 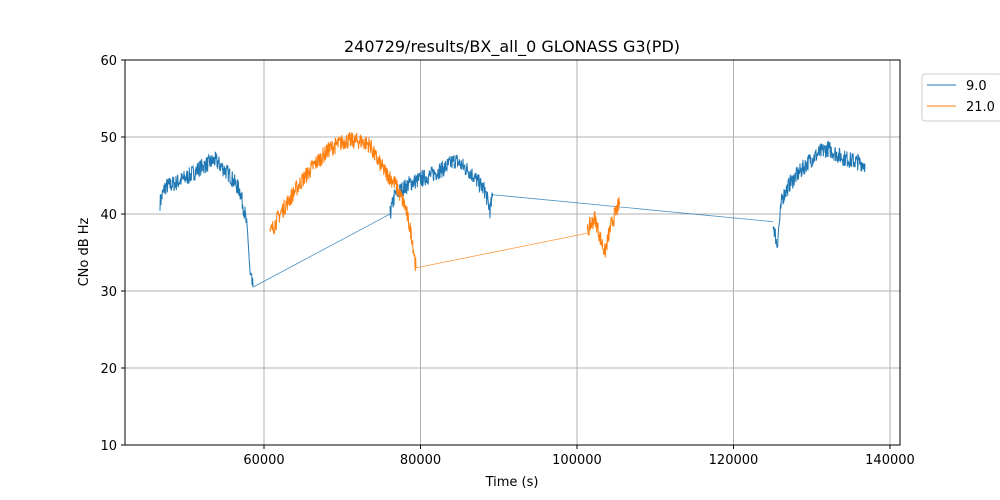 I want to click on y-tick-label: 10, so click(x=108, y=446).